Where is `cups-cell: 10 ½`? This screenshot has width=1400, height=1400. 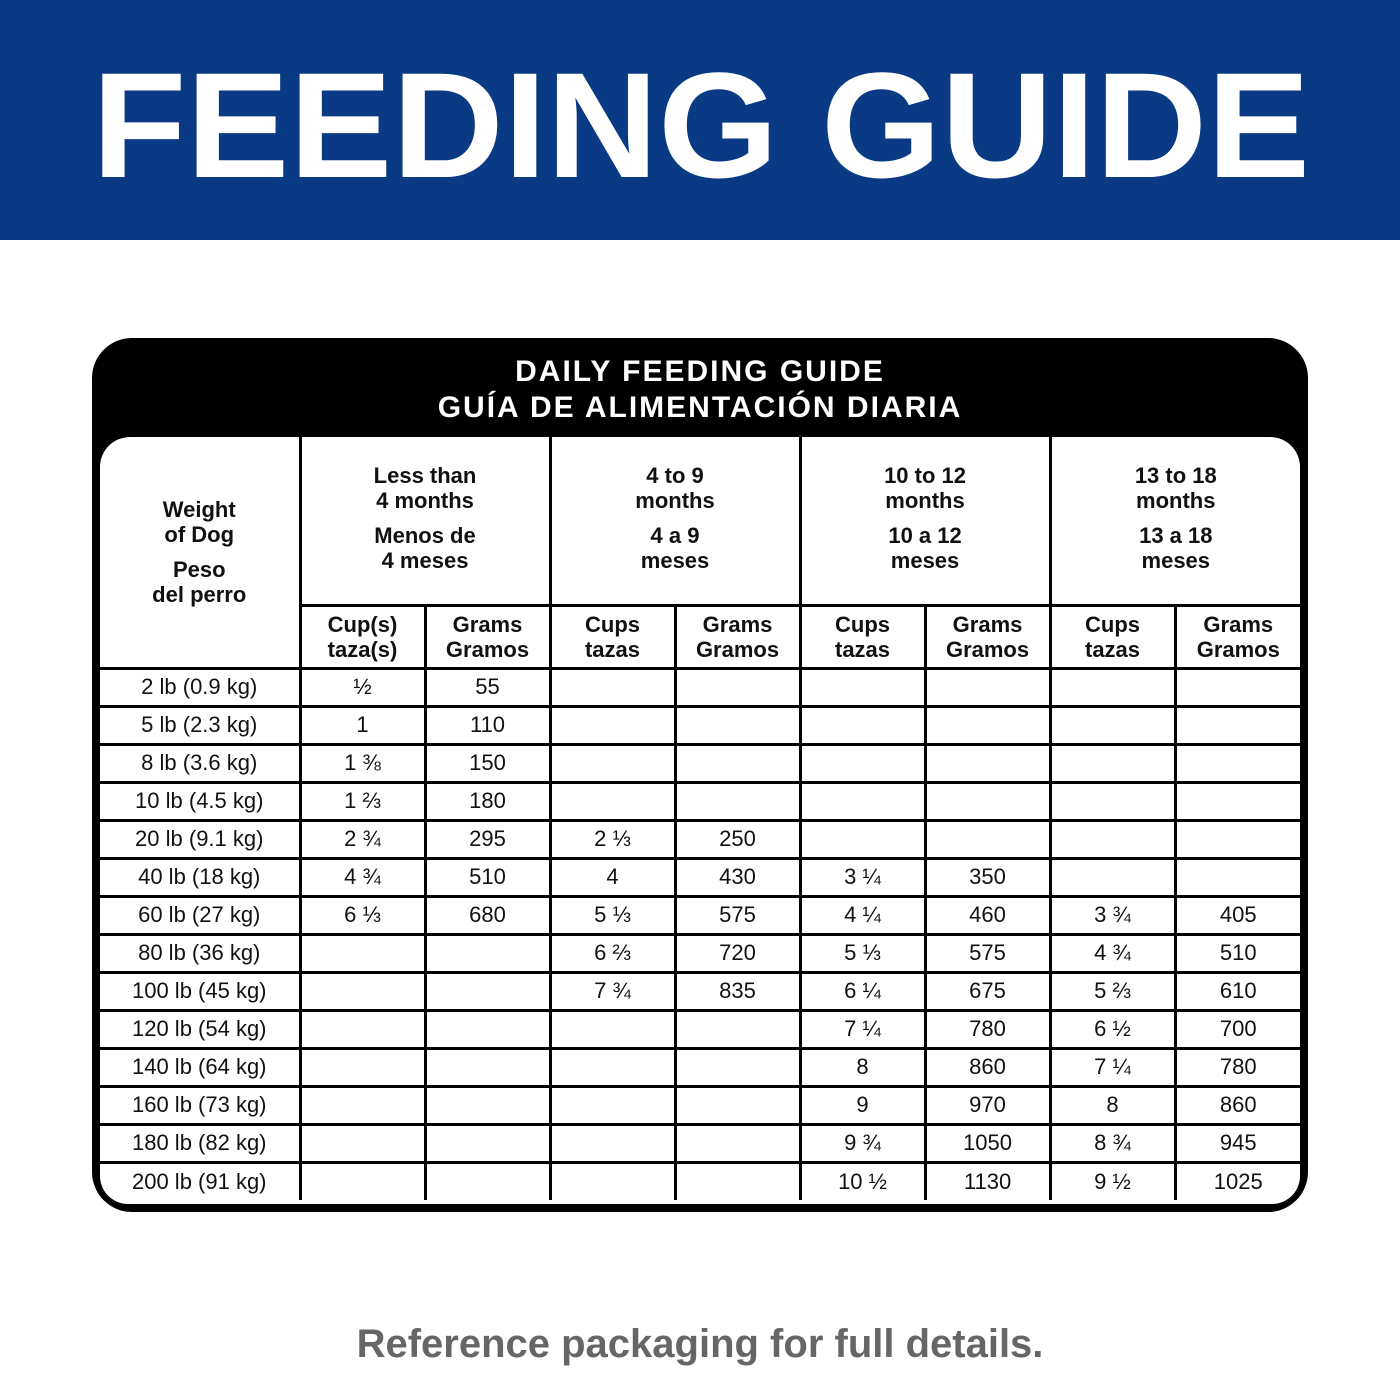
cups-cell: 10 ½ is located at coordinates (863, 1181).